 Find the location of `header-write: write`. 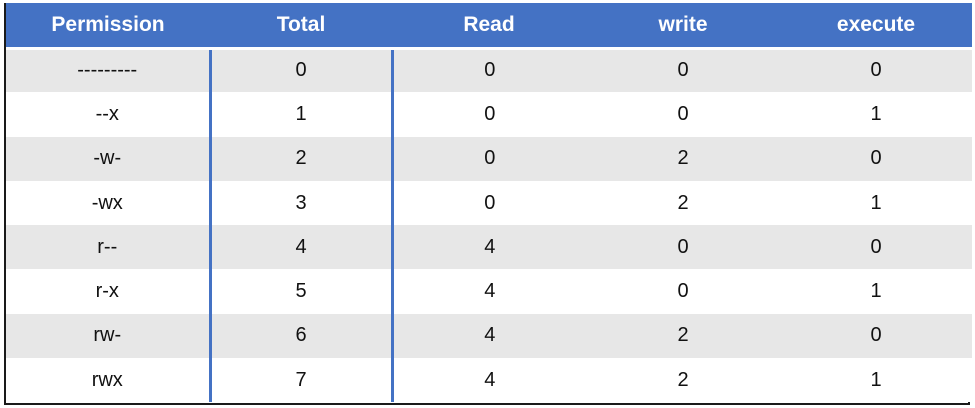

header-write: write is located at coordinates (683, 26).